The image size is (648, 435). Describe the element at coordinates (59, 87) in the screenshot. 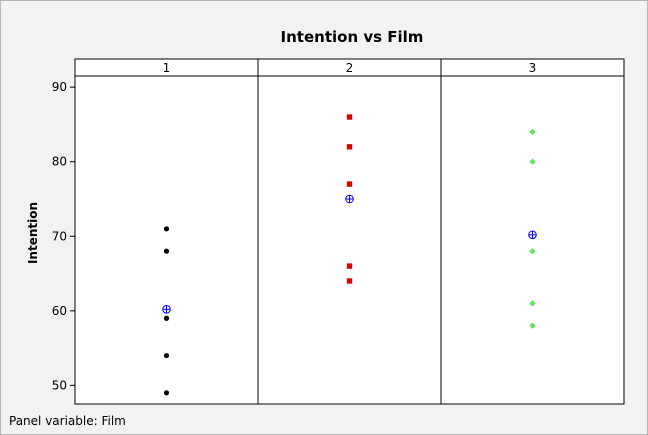

I see `y-tick-label-90: 90` at that location.